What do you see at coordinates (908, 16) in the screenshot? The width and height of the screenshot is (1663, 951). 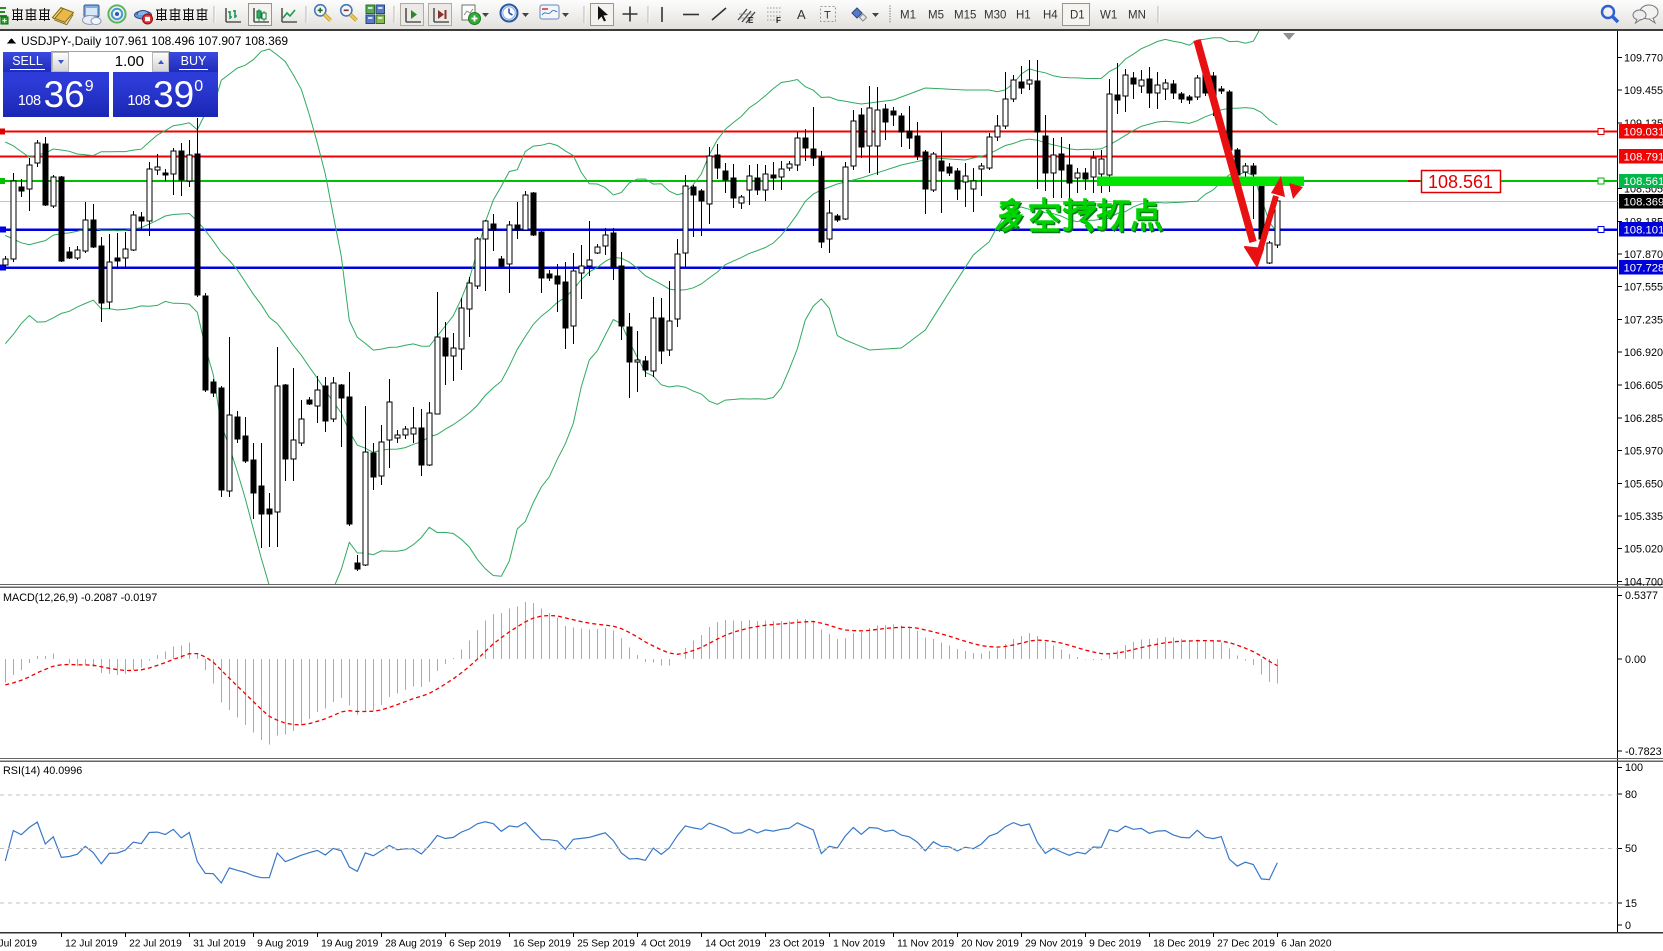 I see `svg-text: M1` at bounding box center [908, 16].